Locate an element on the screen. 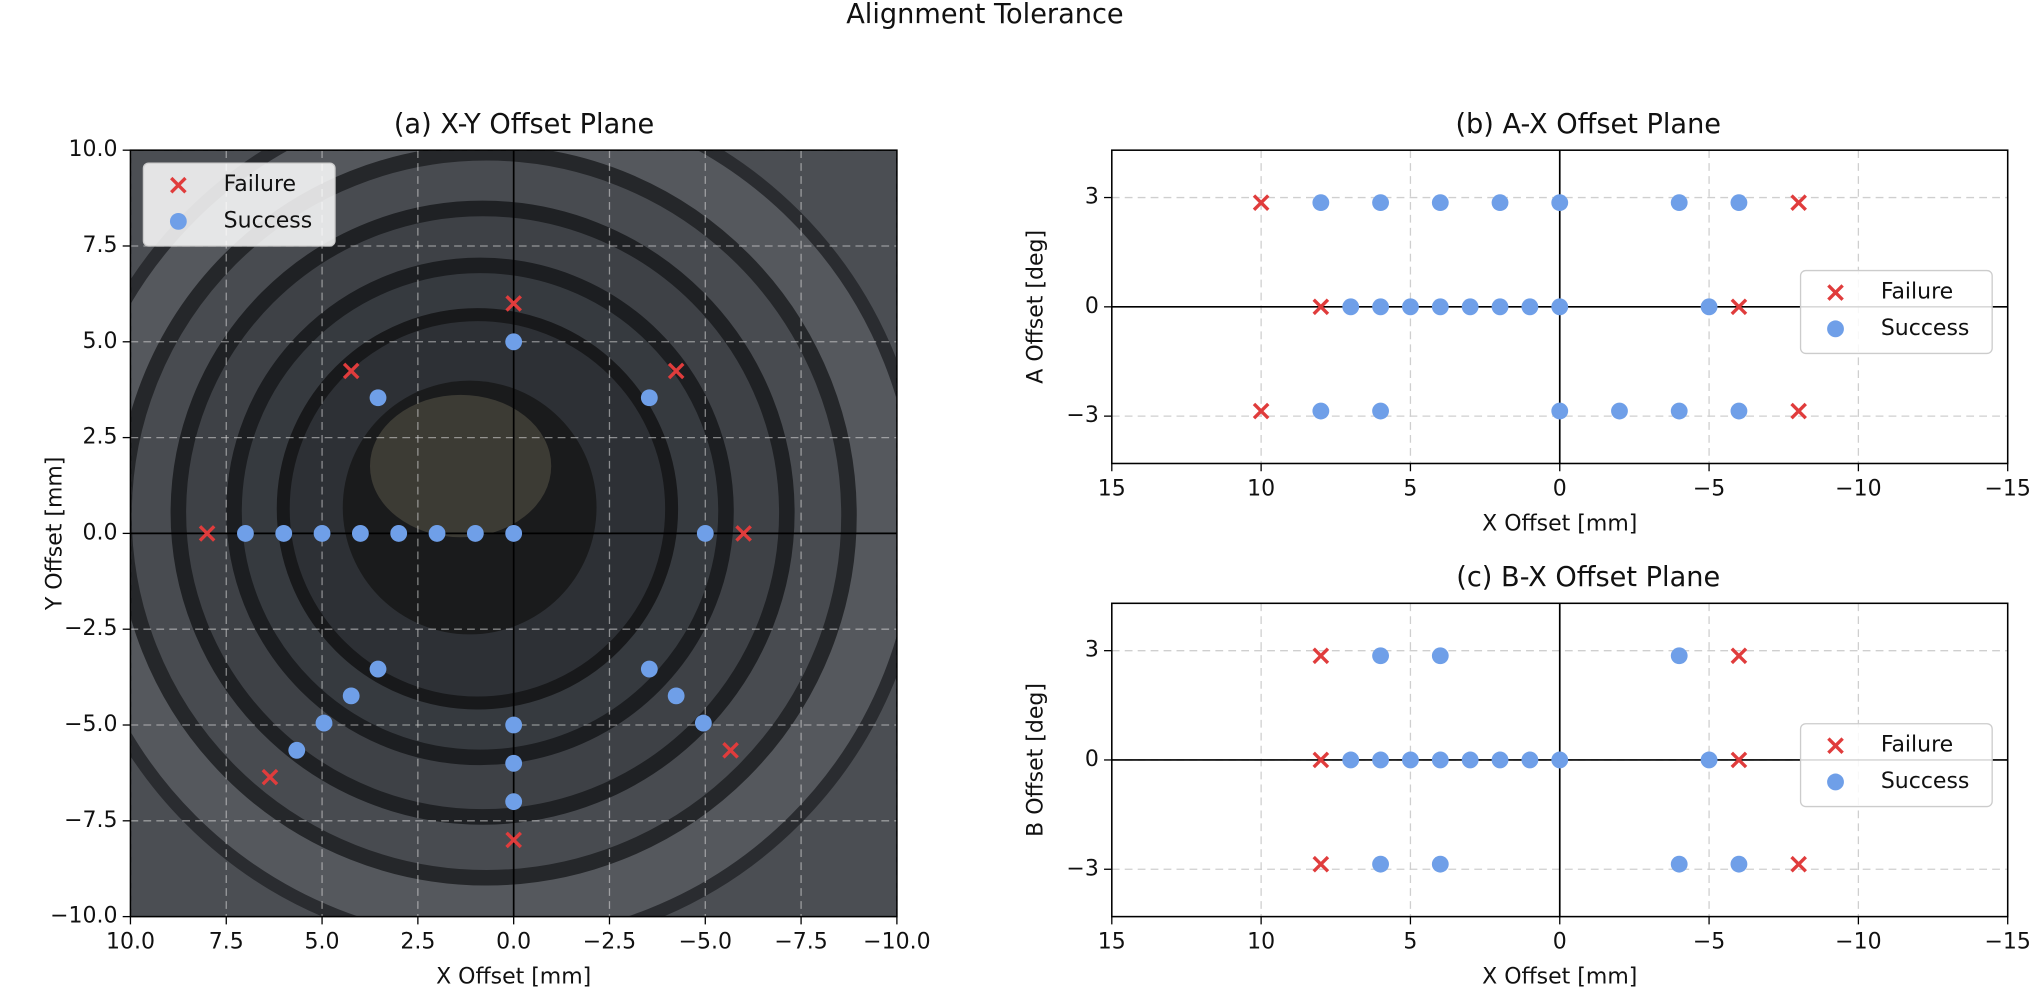 This screenshot has height=993, width=2032. y-tick-label: −7.5 is located at coordinates (90, 820).